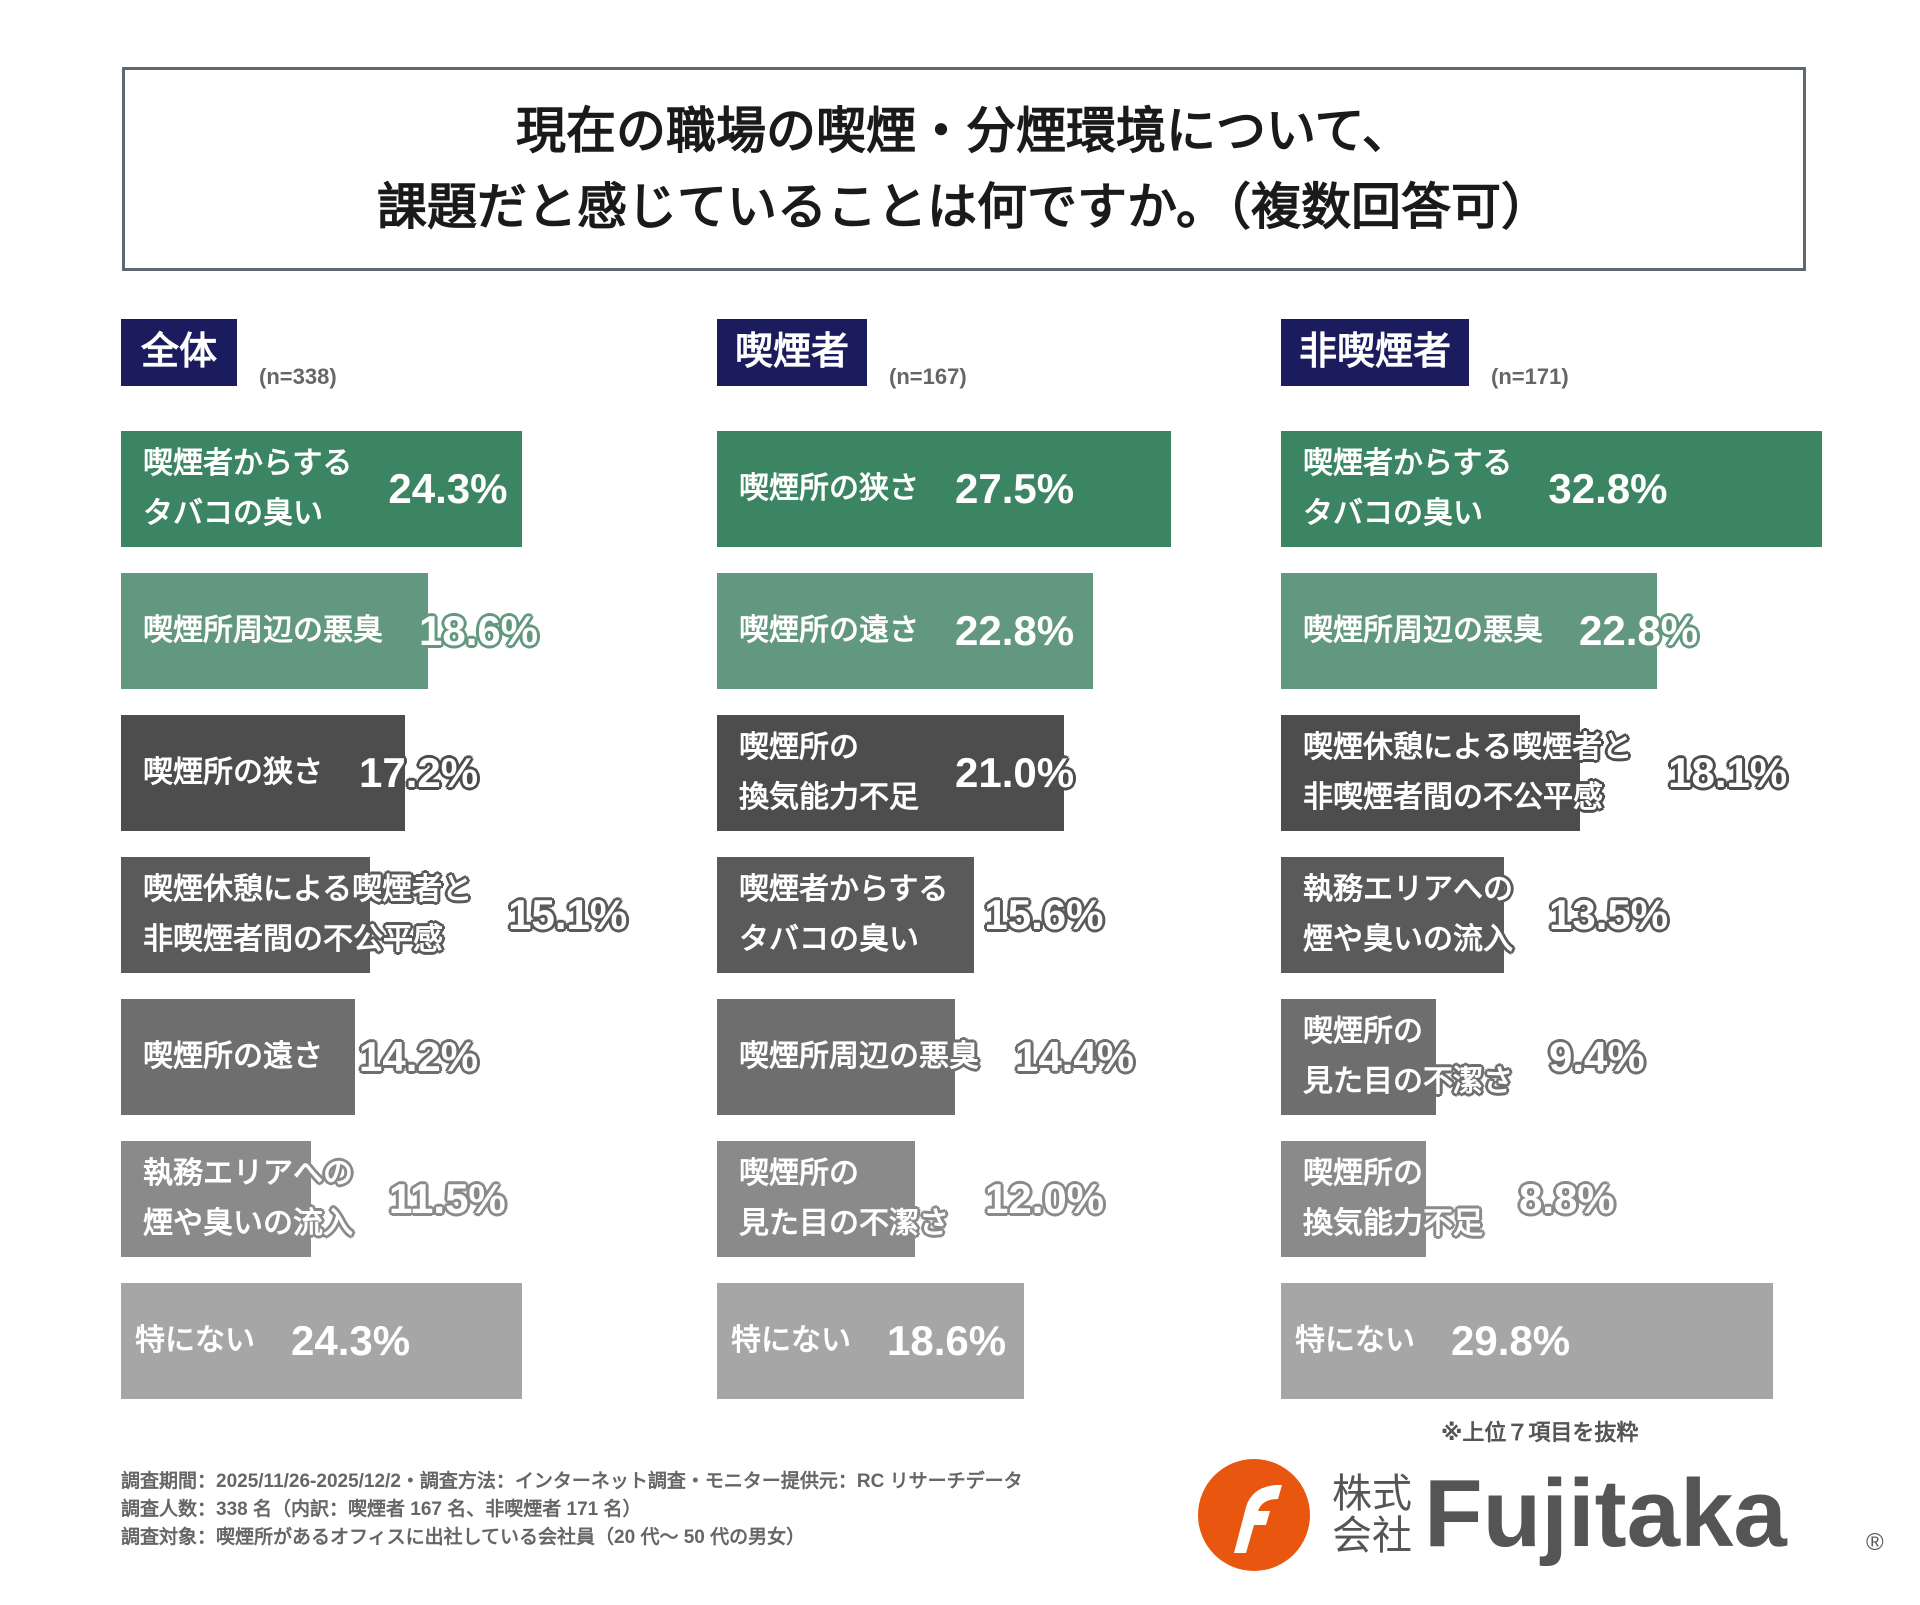 The height and width of the screenshot is (1605, 1920). What do you see at coordinates (568, 914) in the screenshot?
I see `value-label: 15.1%` at bounding box center [568, 914].